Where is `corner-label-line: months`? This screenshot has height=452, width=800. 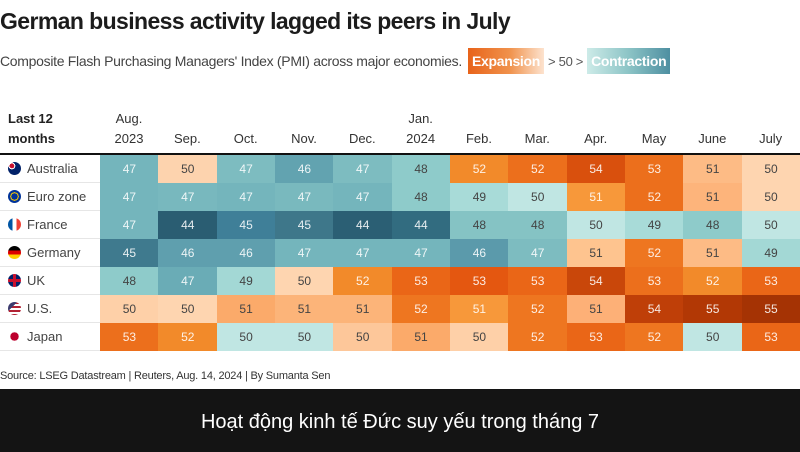 corner-label-line: months is located at coordinates (31, 138).